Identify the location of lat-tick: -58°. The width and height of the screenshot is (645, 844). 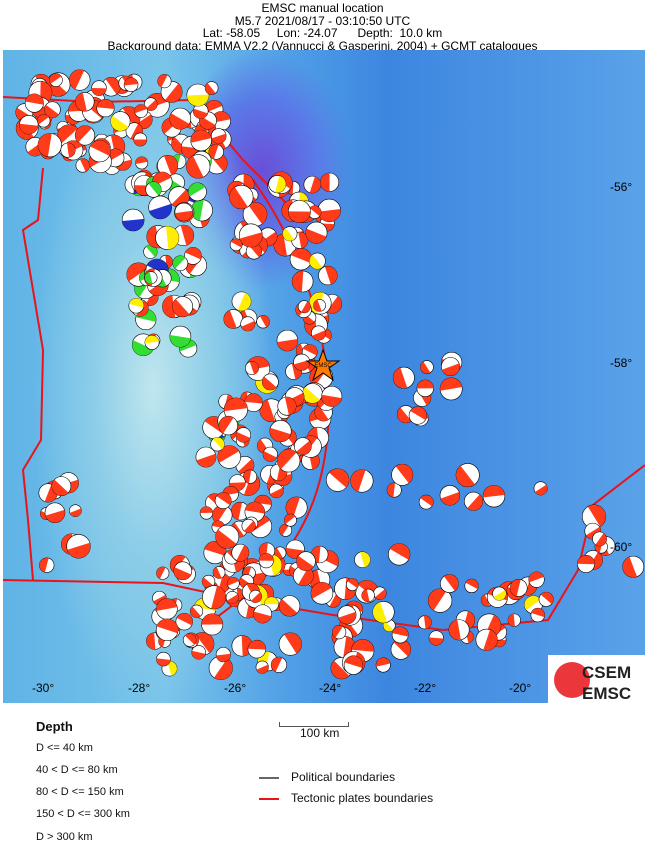
(621, 363).